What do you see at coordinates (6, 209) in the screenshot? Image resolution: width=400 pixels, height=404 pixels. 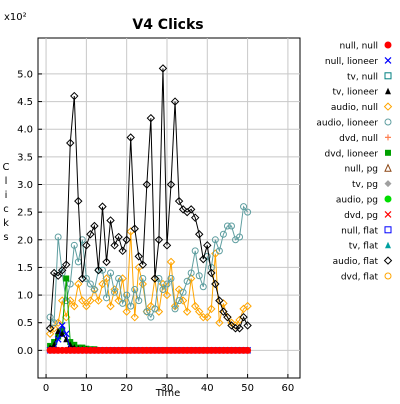 I see `y-axis-label-letter: c` at bounding box center [6, 209].